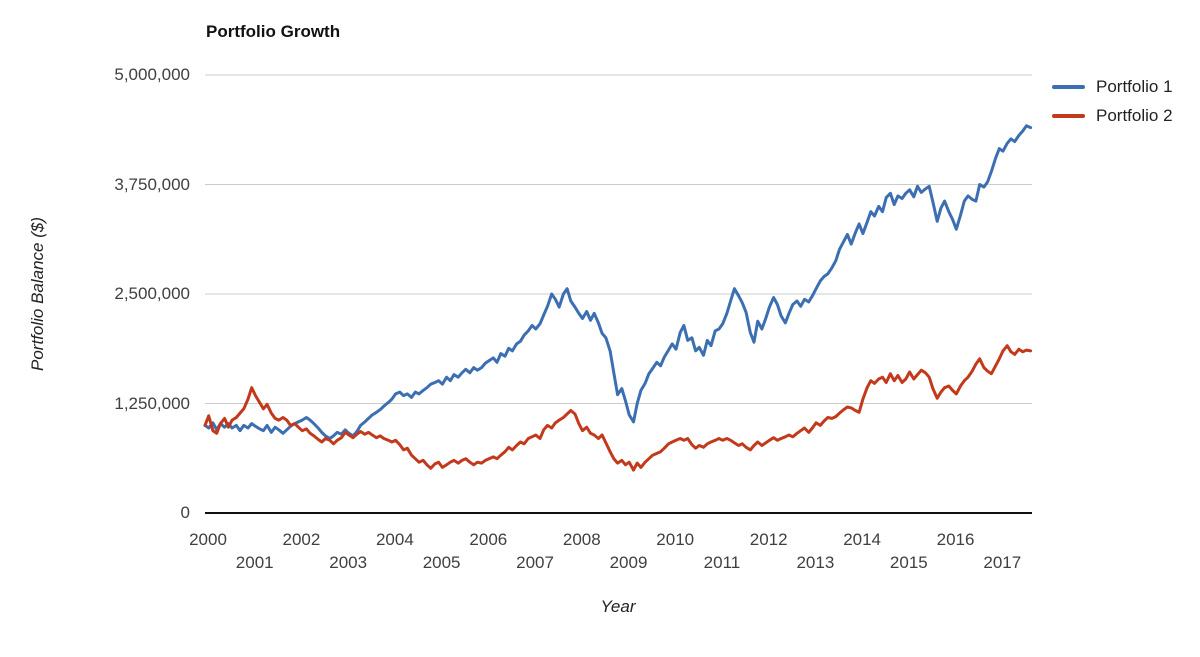  What do you see at coordinates (394, 539) in the screenshot?
I see `x-axis-tick-label: 2004` at bounding box center [394, 539].